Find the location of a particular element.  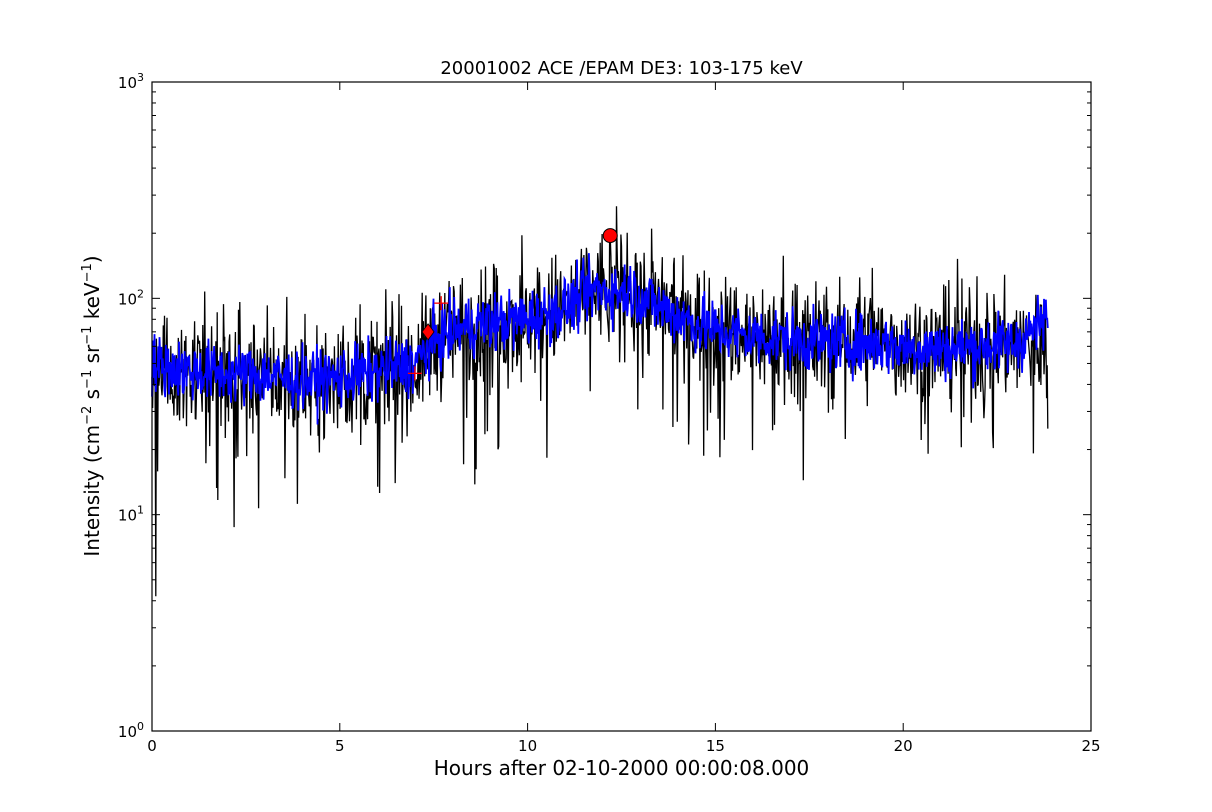

x-tick-label-2: 10 is located at coordinates (527, 746).